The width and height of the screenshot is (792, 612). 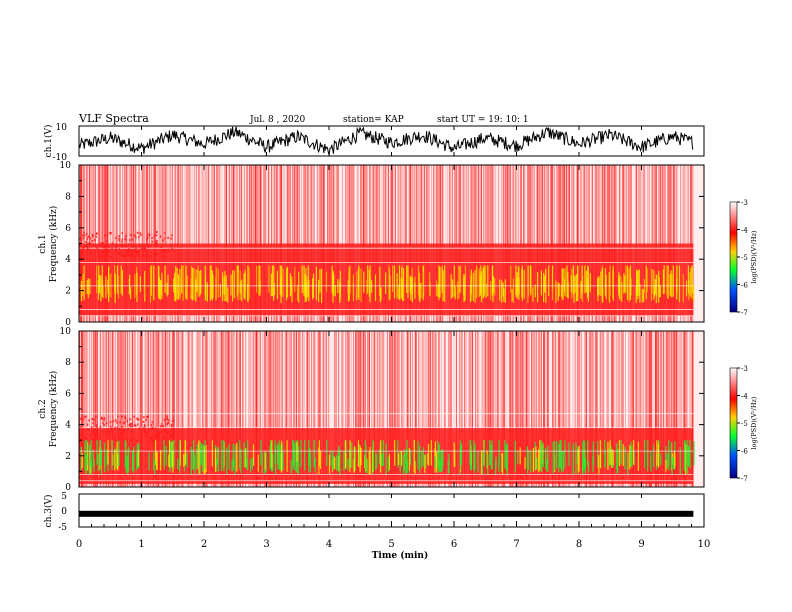 What do you see at coordinates (62, 128) in the screenshot?
I see `ytick-label: 10` at bounding box center [62, 128].